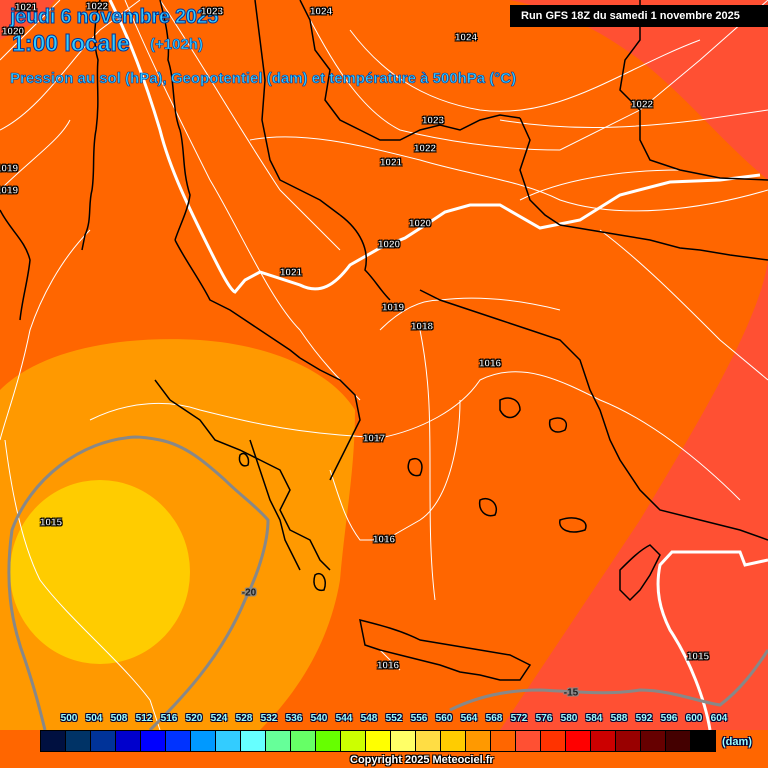 Image resolution: width=768 pixels, height=768 pixels. I want to click on legend-tick: 512, so click(144, 718).